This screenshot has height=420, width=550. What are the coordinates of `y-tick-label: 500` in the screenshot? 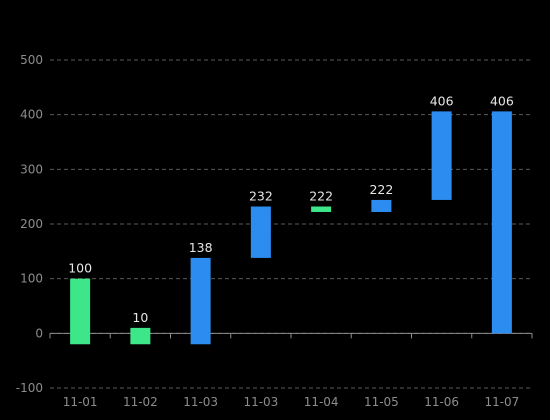 It's located at (31, 60).